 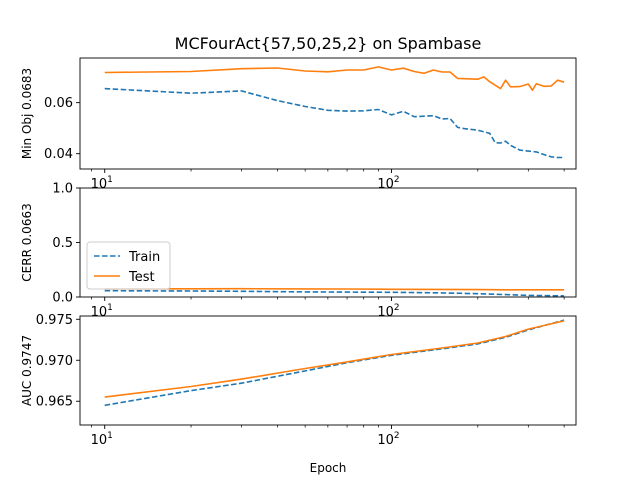 What do you see at coordinates (334, 78) in the screenshot?
I see `panel-1-series-test-line` at bounding box center [334, 78].